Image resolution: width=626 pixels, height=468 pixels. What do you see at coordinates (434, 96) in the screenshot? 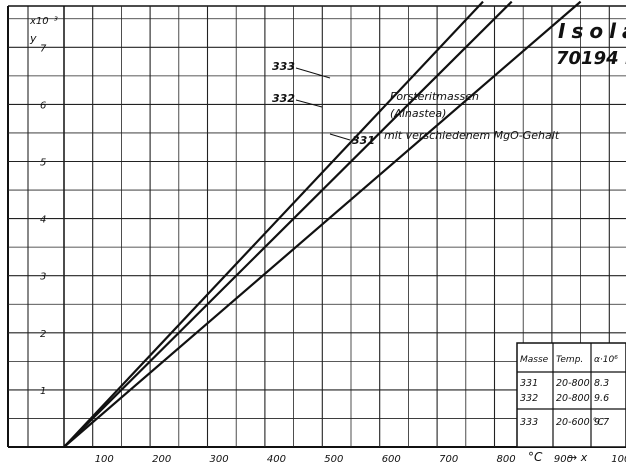
I see `annotation-line-1: Forsteritmassen` at bounding box center [434, 96].